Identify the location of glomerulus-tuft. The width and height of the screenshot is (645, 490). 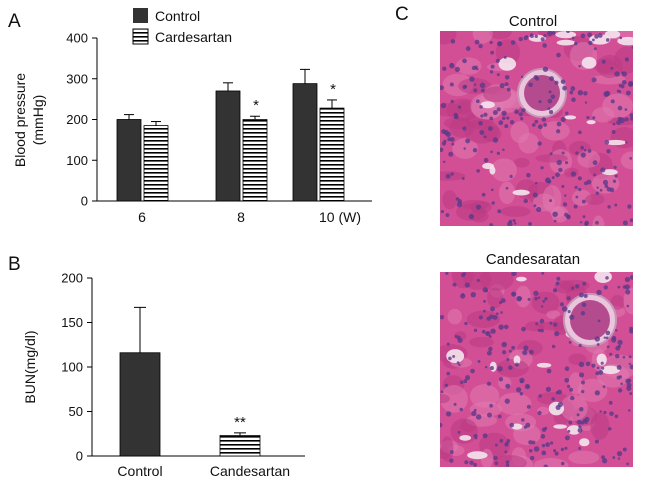
(542, 93).